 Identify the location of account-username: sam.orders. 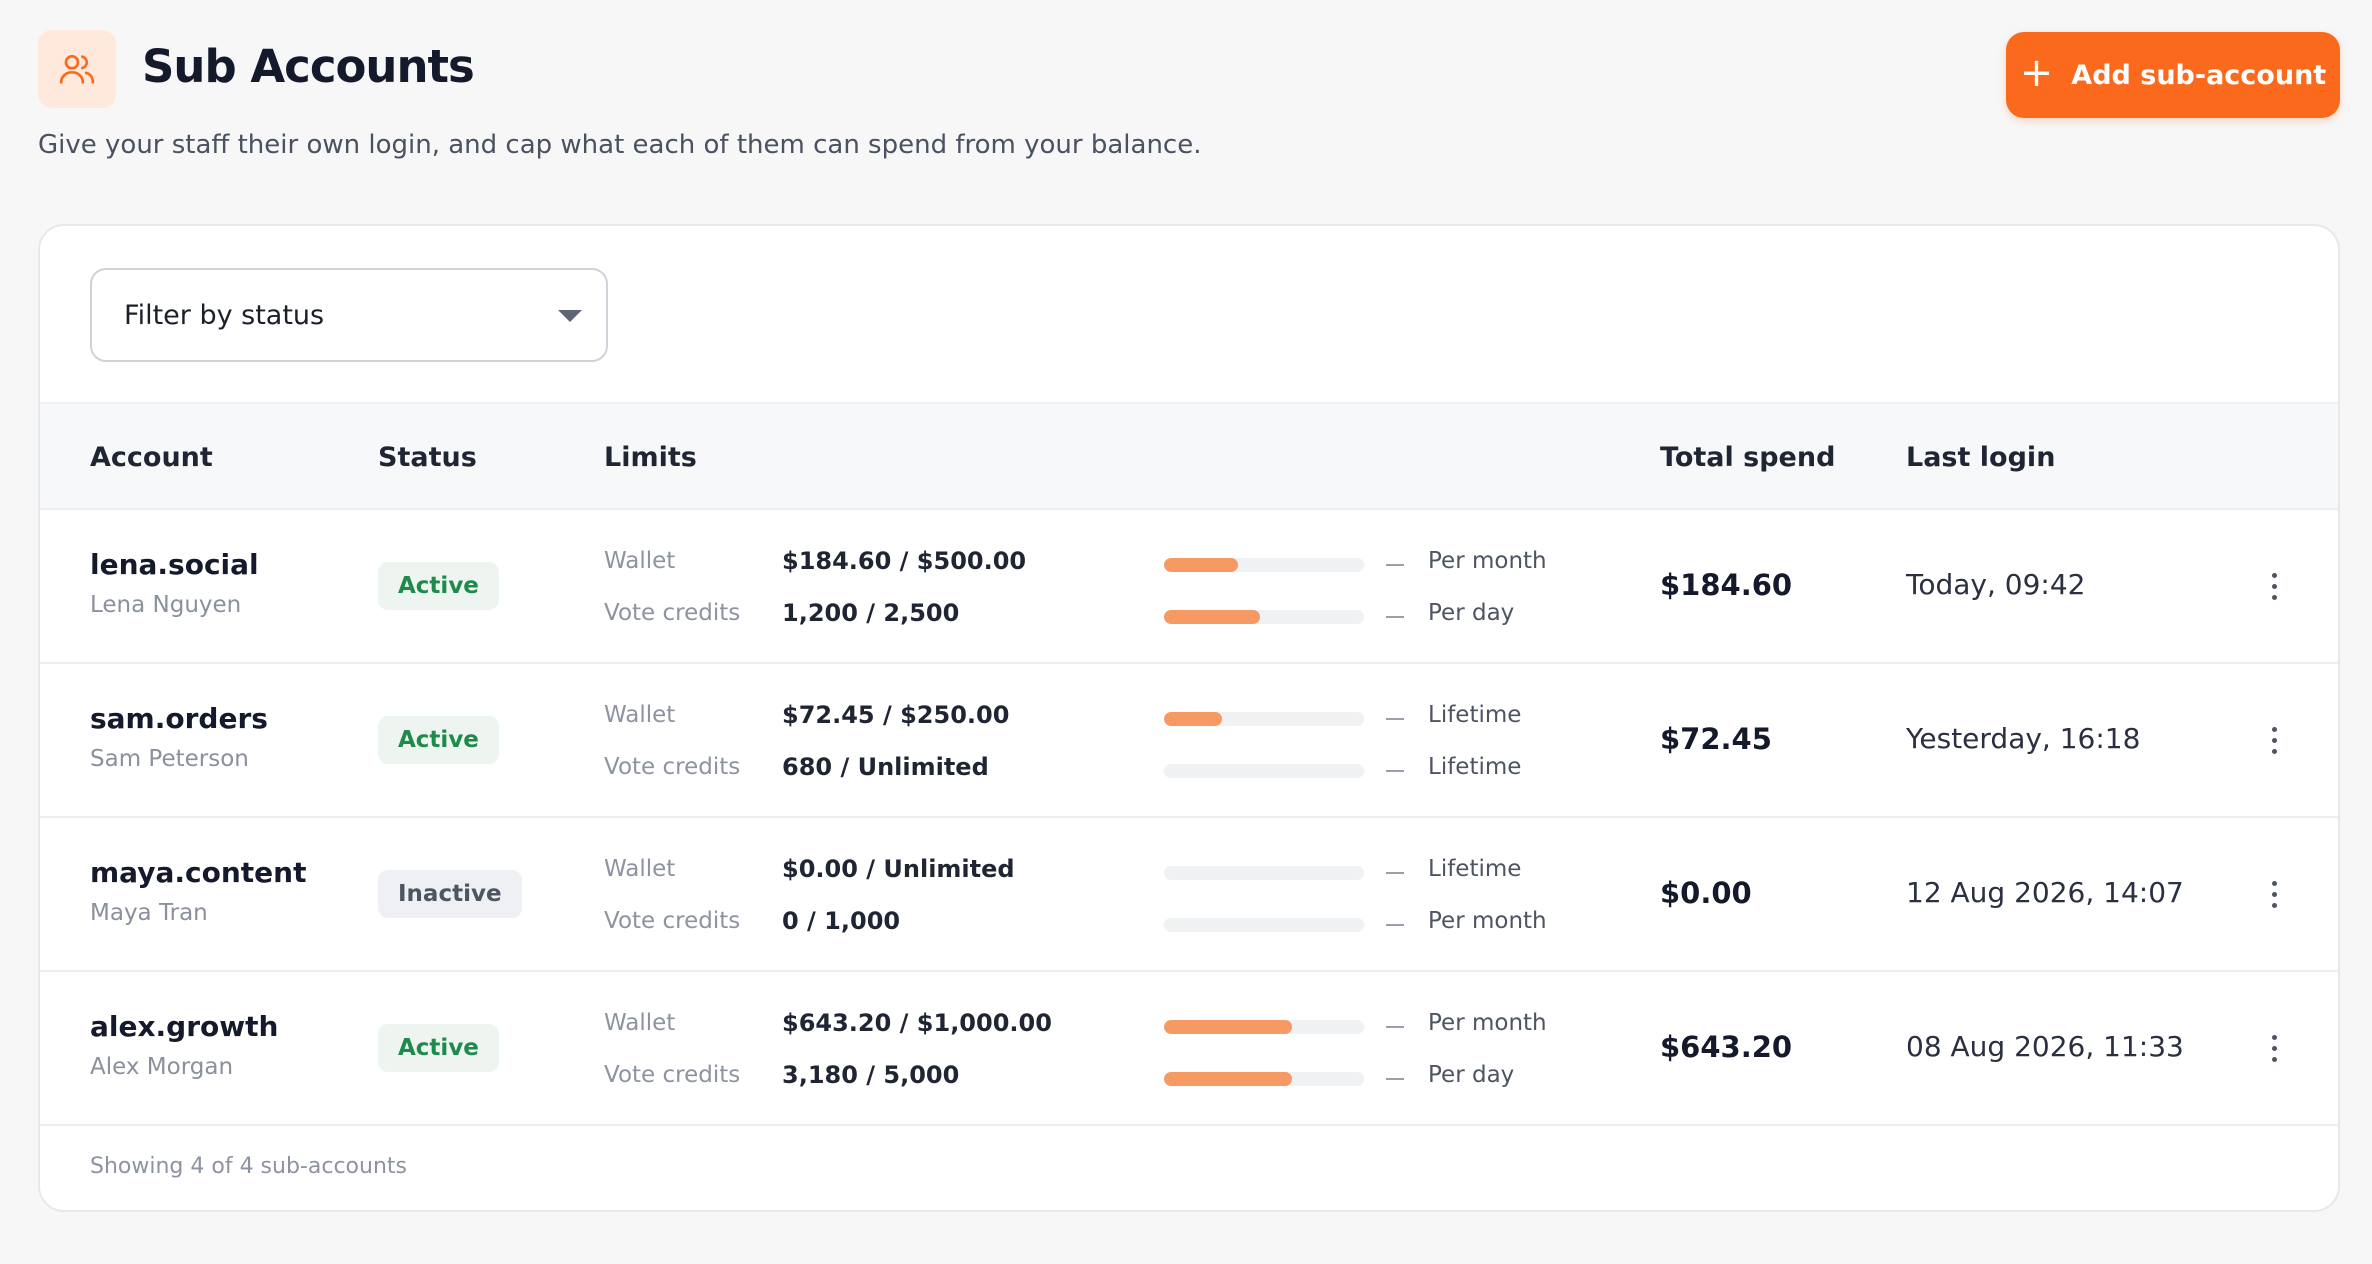
(179, 718).